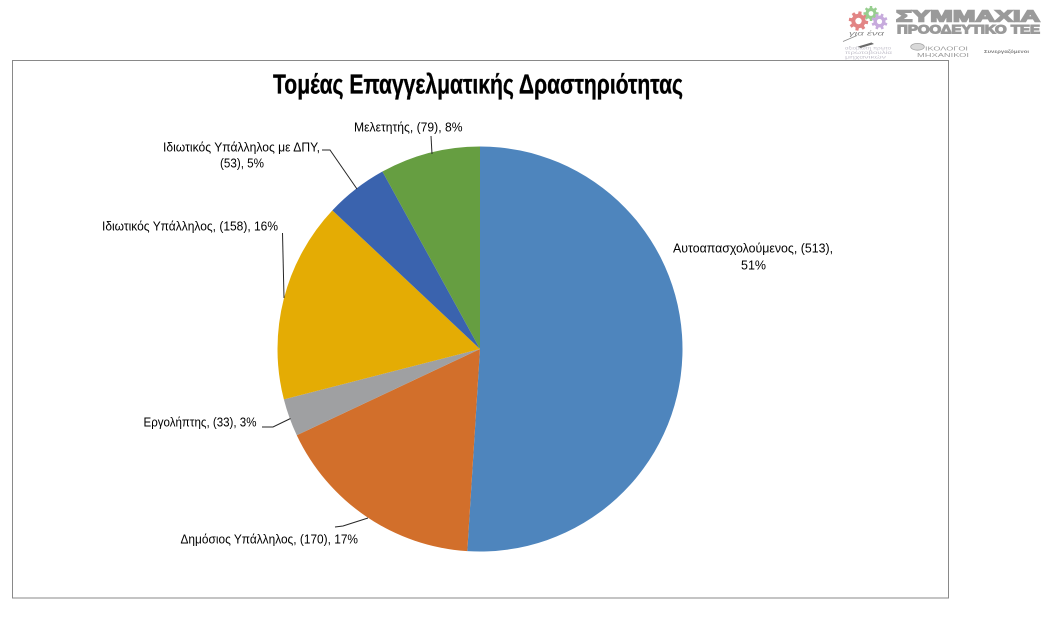 This screenshot has width=1051, height=625. What do you see at coordinates (753, 248) in the screenshot?
I see `svg-text: Αυτοαπασχολούμενος, (513),` at bounding box center [753, 248].